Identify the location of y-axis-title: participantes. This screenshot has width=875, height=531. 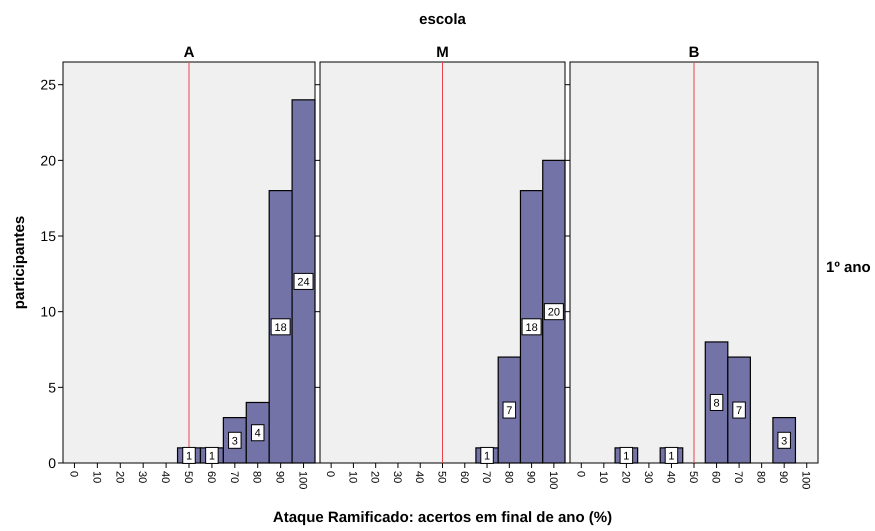
(19, 263).